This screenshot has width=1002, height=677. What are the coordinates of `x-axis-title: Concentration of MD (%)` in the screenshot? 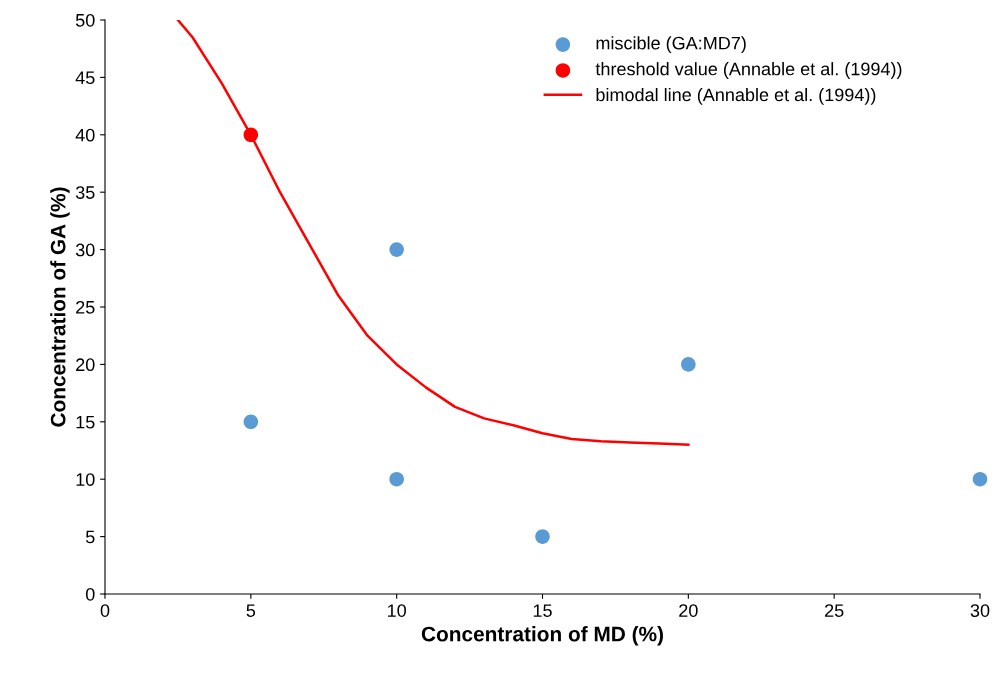 It's located at (542, 636).